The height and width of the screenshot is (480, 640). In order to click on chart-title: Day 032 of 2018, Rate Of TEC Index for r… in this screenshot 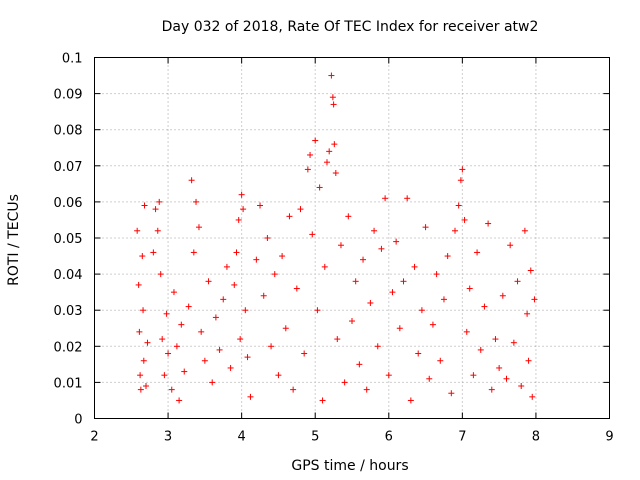, I will do `click(350, 27)`.